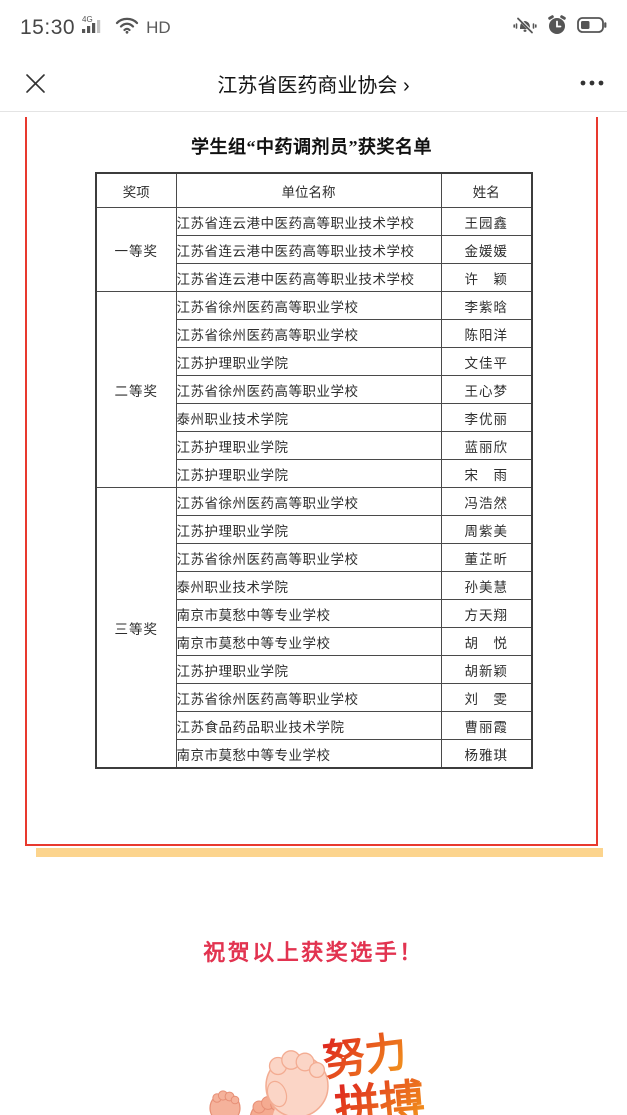 The height and width of the screenshot is (1115, 627). Describe the element at coordinates (308, 725) in the screenshot. I see `unit-name-cell: 江苏食品药品职业技术学院` at that location.